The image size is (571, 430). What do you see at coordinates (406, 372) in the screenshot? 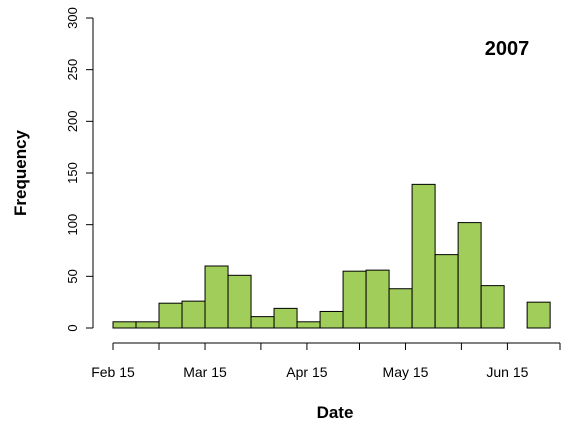
I see `x-tick-label: May 15` at bounding box center [406, 372].